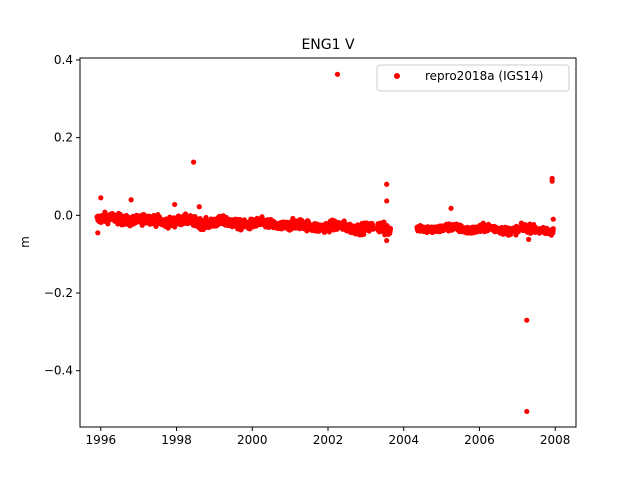 The height and width of the screenshot is (480, 640). Describe the element at coordinates (63, 60) in the screenshot. I see `y-tick-label: 0.4` at that location.